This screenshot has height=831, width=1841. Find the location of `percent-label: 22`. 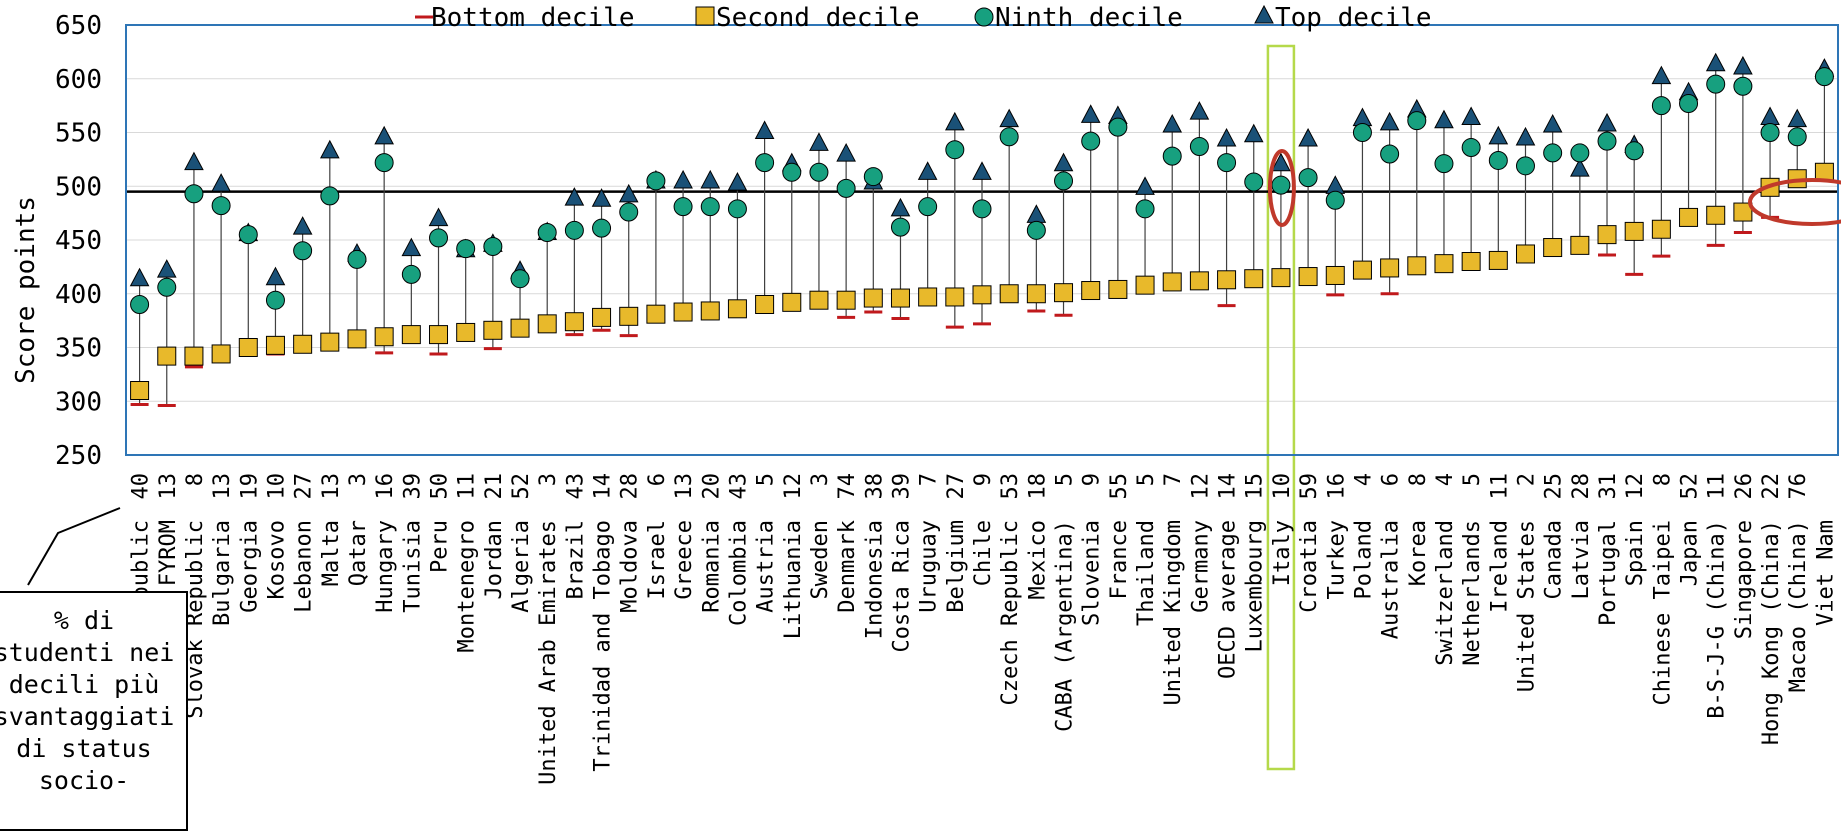

percent-label: 22 is located at coordinates (1771, 486).